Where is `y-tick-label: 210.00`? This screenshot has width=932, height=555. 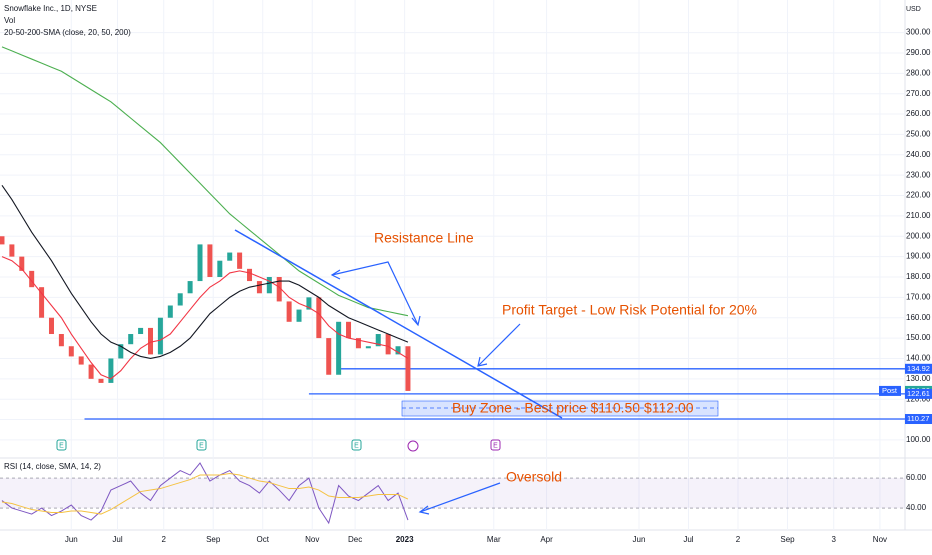
y-tick-label: 210.00 is located at coordinates (918, 215).